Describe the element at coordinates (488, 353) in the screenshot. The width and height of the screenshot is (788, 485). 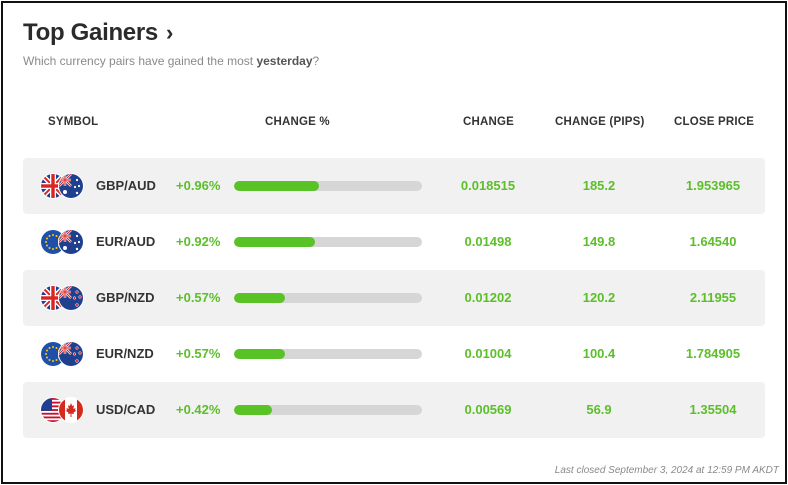
I see `change-value: 0.01004` at that location.